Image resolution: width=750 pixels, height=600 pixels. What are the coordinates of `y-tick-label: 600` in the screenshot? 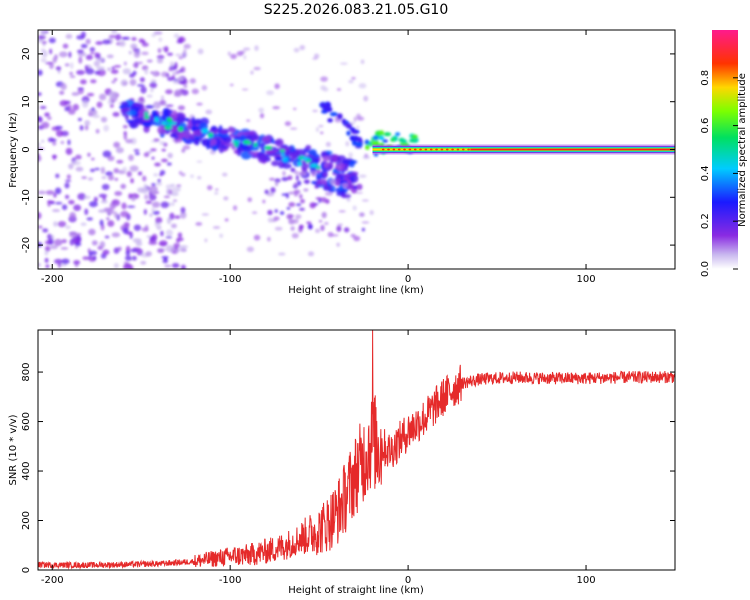 It's located at (26, 421).